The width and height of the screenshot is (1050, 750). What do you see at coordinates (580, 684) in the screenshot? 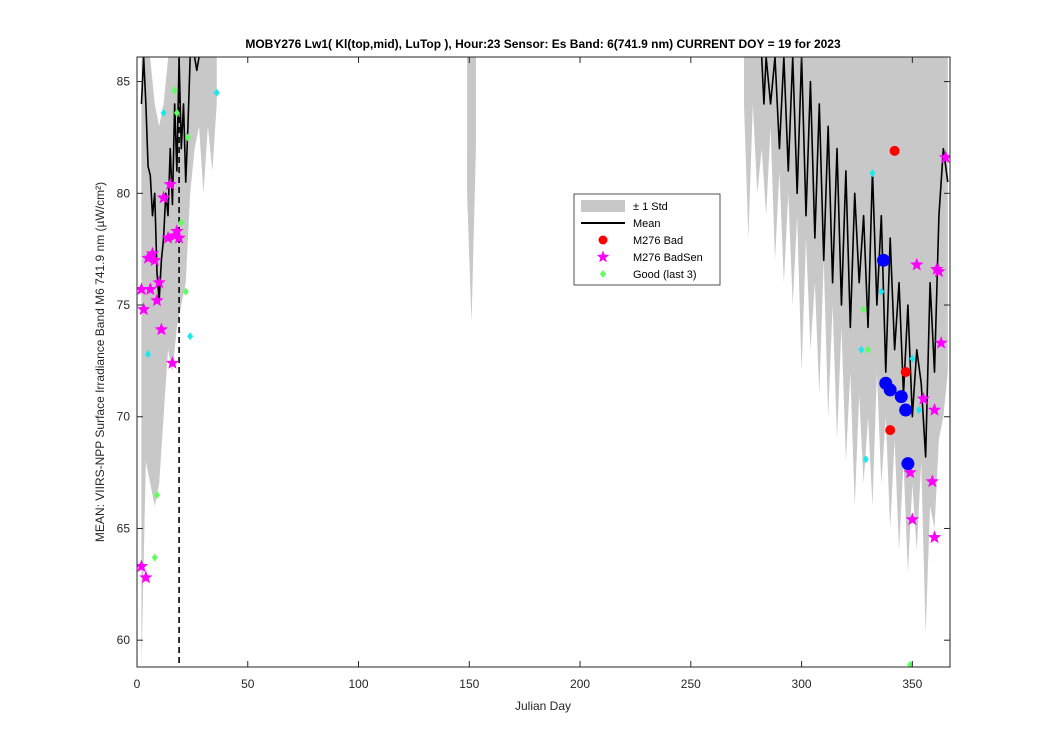
I see `x-tick-label: 200` at bounding box center [580, 684].